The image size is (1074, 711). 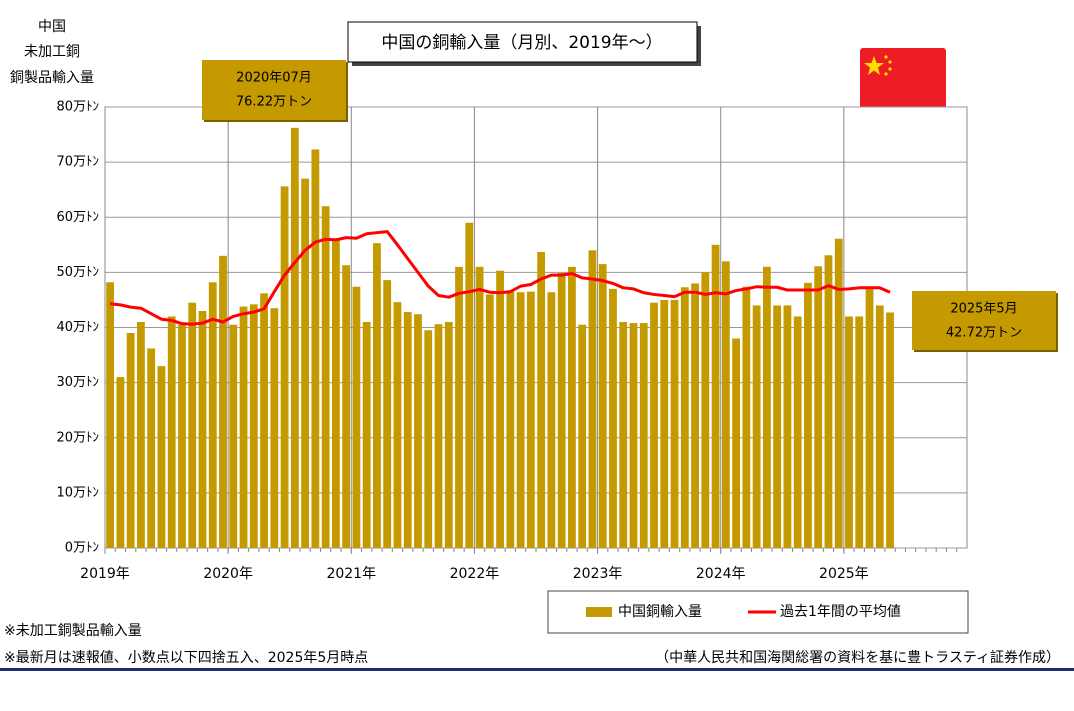 I want to click on y-tick-label: 40万ﾄﾝ, so click(x=77, y=327).